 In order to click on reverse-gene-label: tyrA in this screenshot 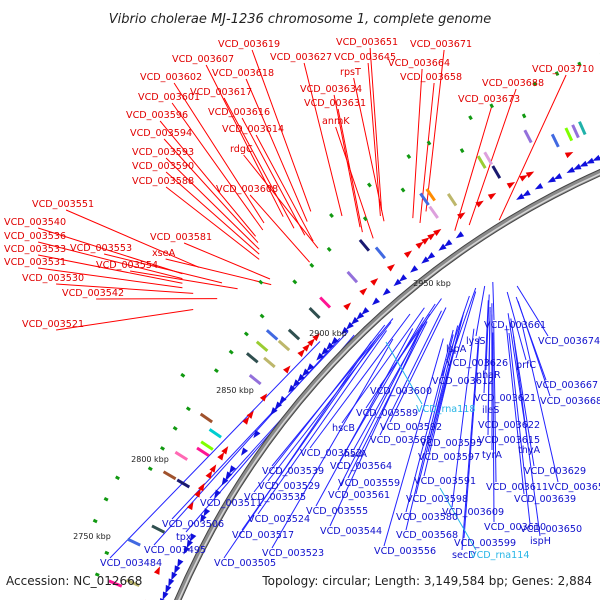, I will do `click(492, 455)`.